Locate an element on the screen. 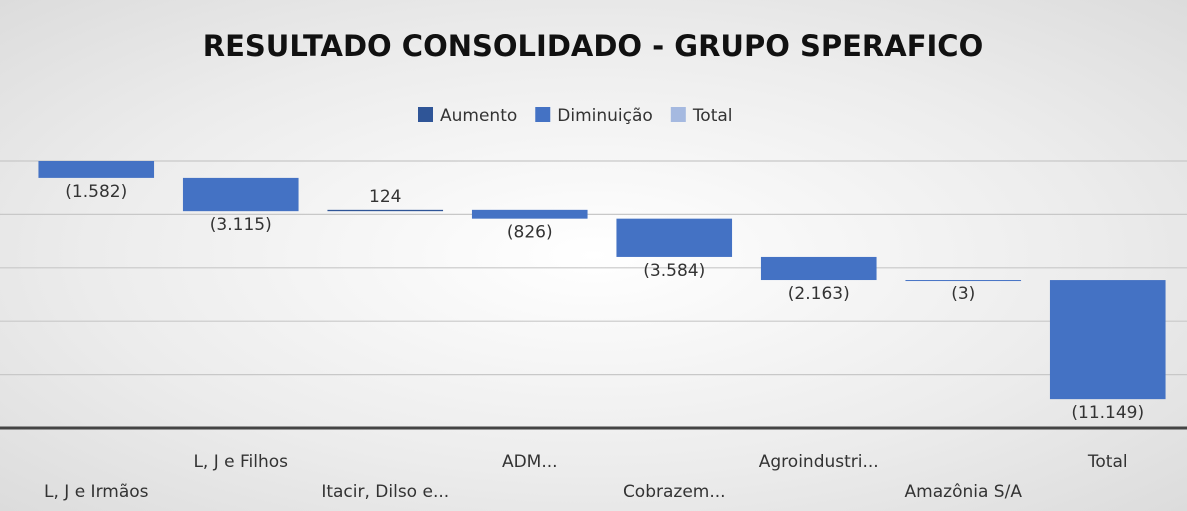 This screenshot has width=1187, height=511. x-tick-label: L, J e Irmãos is located at coordinates (96, 492).